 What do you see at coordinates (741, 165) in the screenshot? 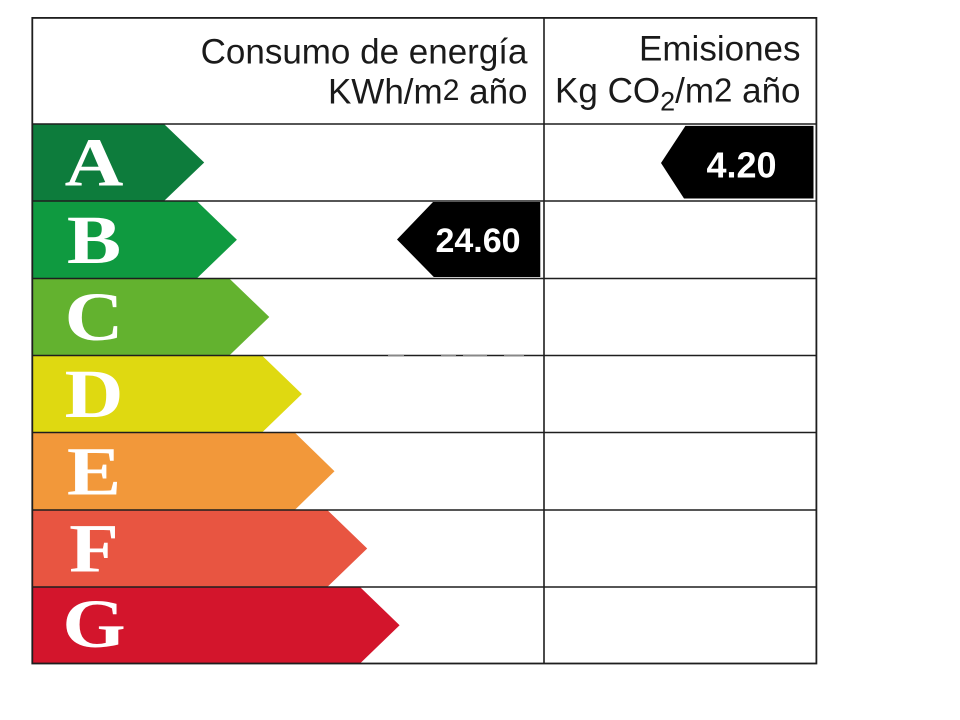
I see `svg-text: 4.20` at bounding box center [741, 165].